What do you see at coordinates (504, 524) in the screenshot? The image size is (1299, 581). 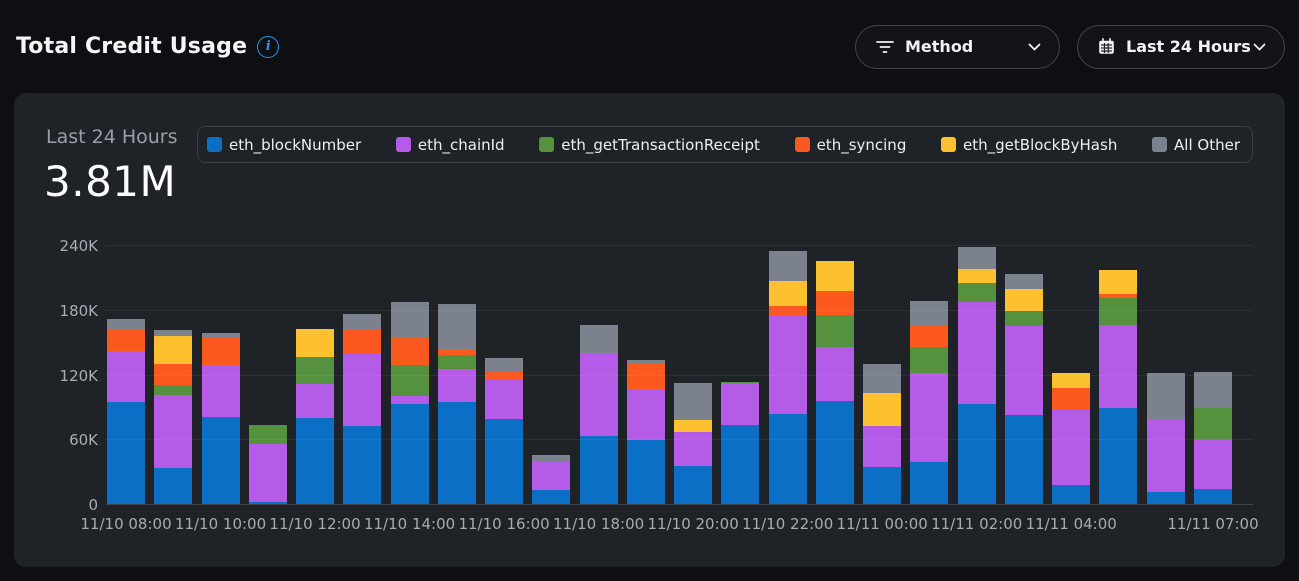 I see `x-axis-label-11-10-16-00: 11/10 16:00` at bounding box center [504, 524].